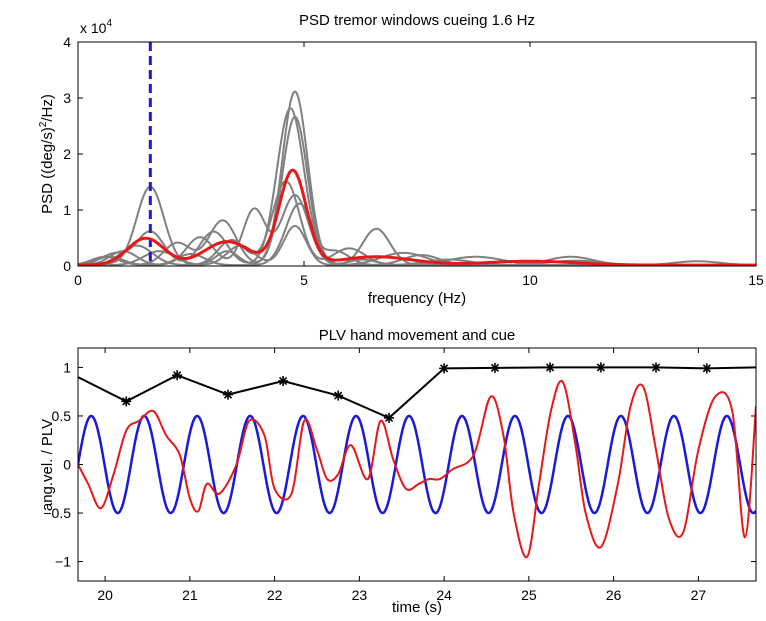  Describe the element at coordinates (529, 595) in the screenshot. I see `plv-xtick-label: 25` at that location.